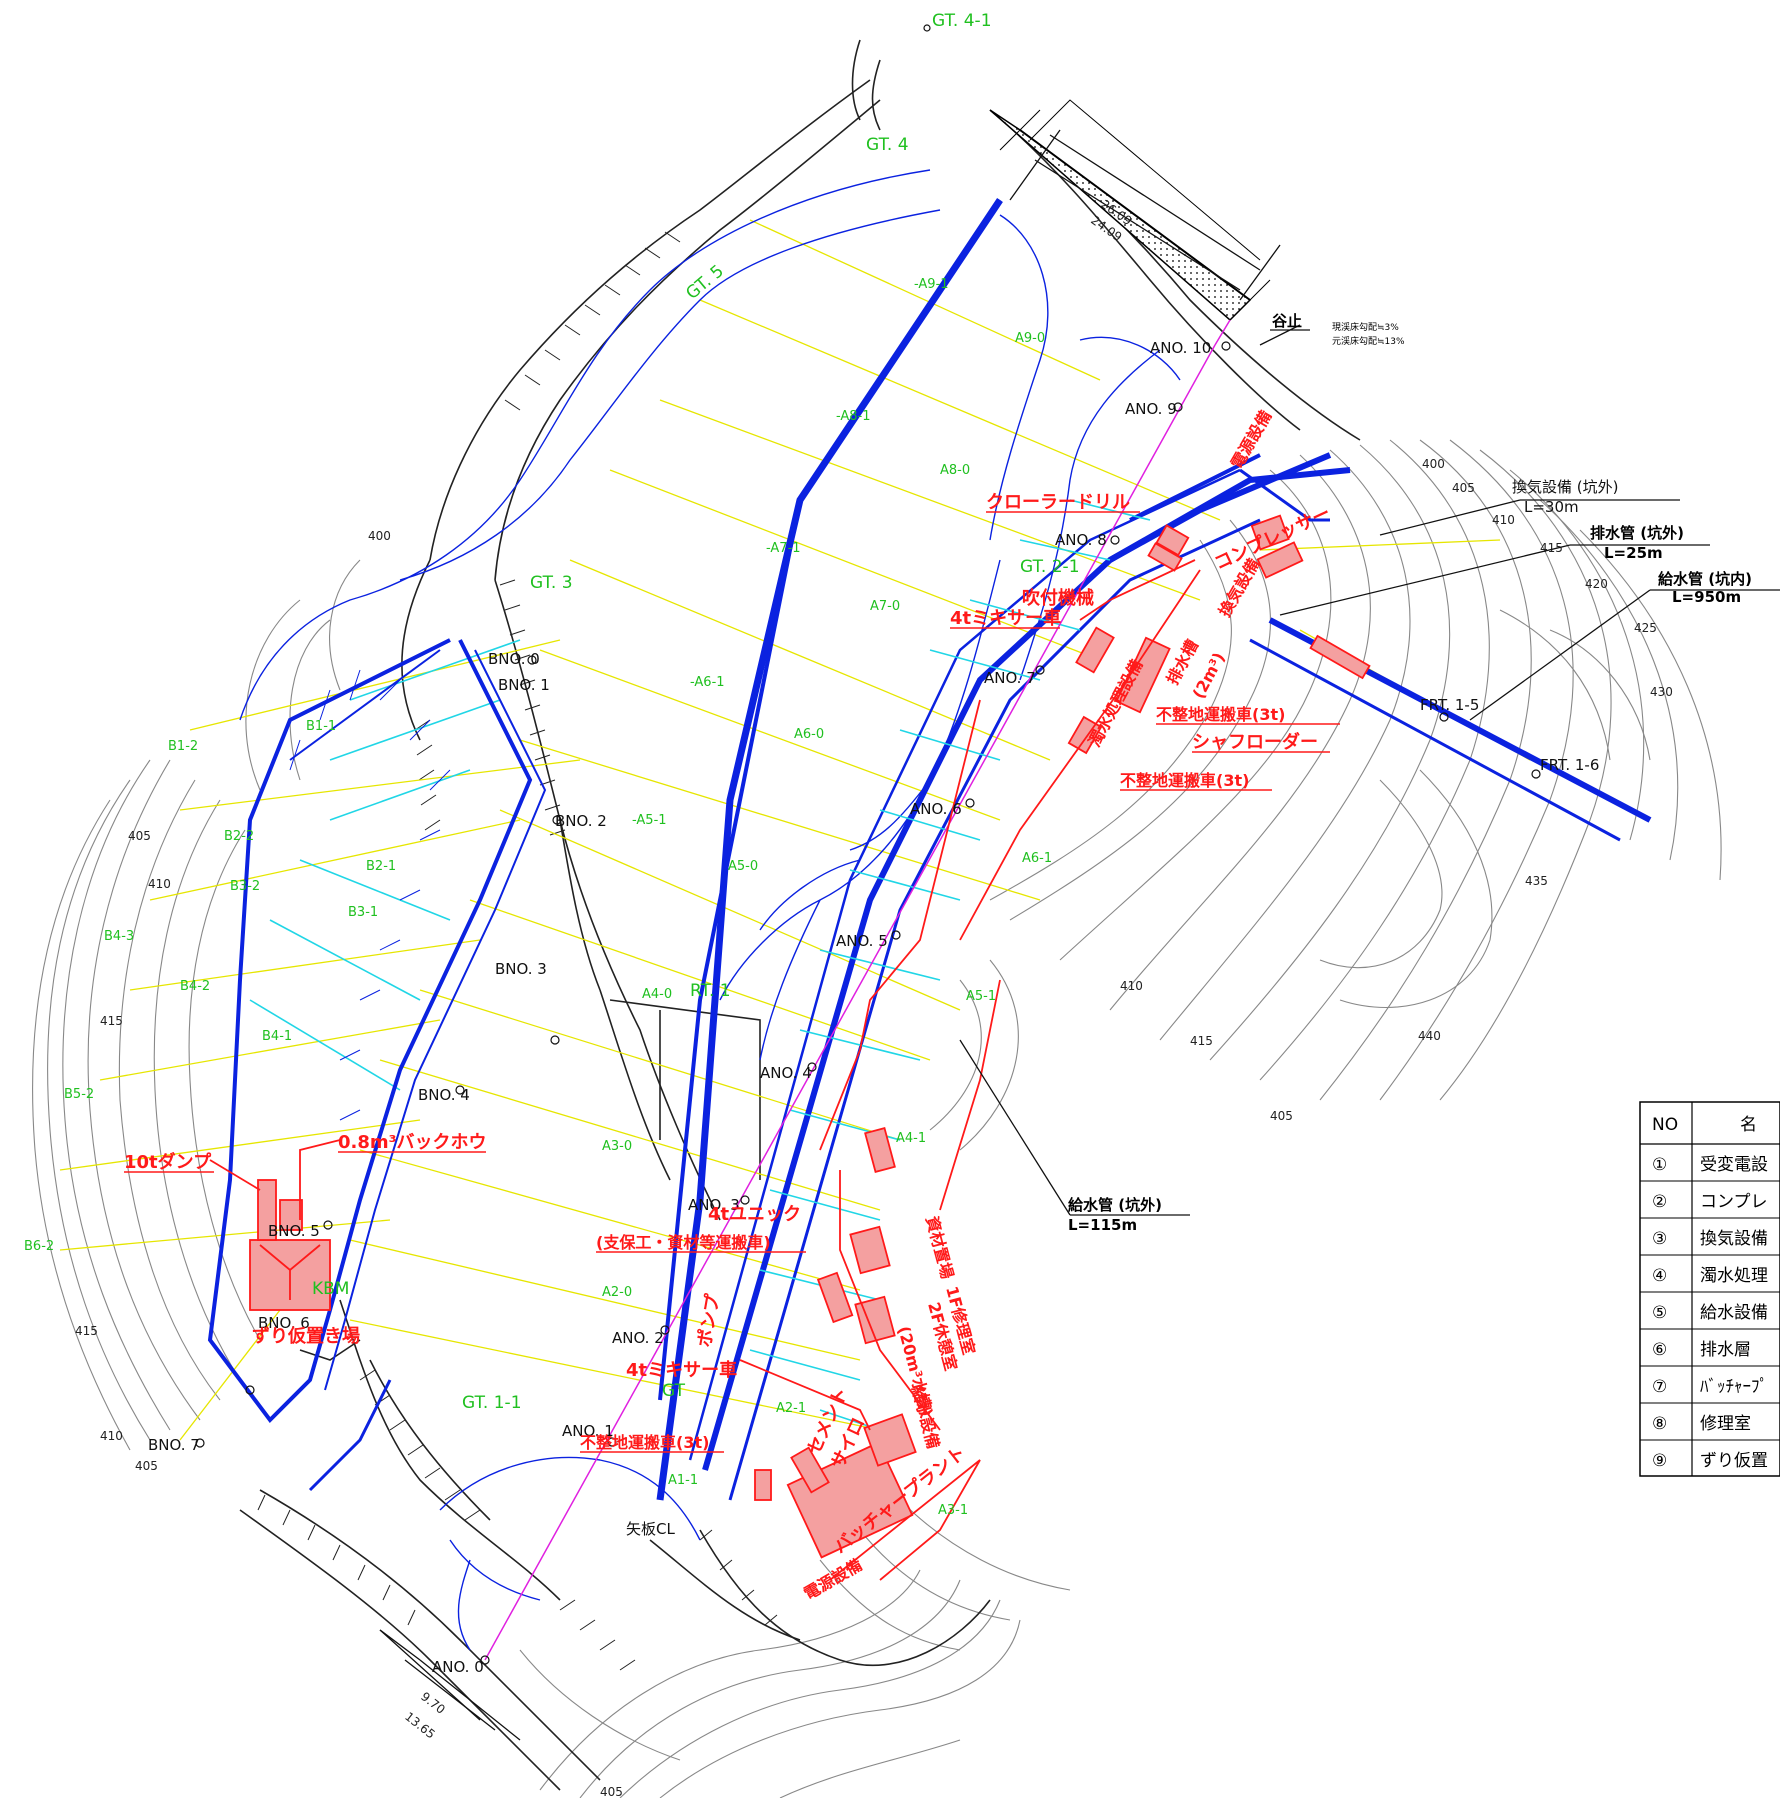 Image resolution: width=1780 pixels, height=1798 pixels. What do you see at coordinates (1030, 338) in the screenshot?
I see `a90: A9-0` at bounding box center [1030, 338].